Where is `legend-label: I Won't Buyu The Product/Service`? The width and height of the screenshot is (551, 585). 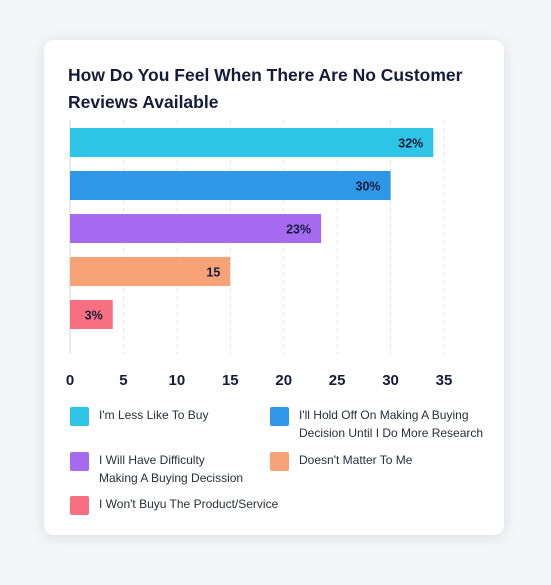 legend-label: I Won't Buyu The Product/Service is located at coordinates (189, 504).